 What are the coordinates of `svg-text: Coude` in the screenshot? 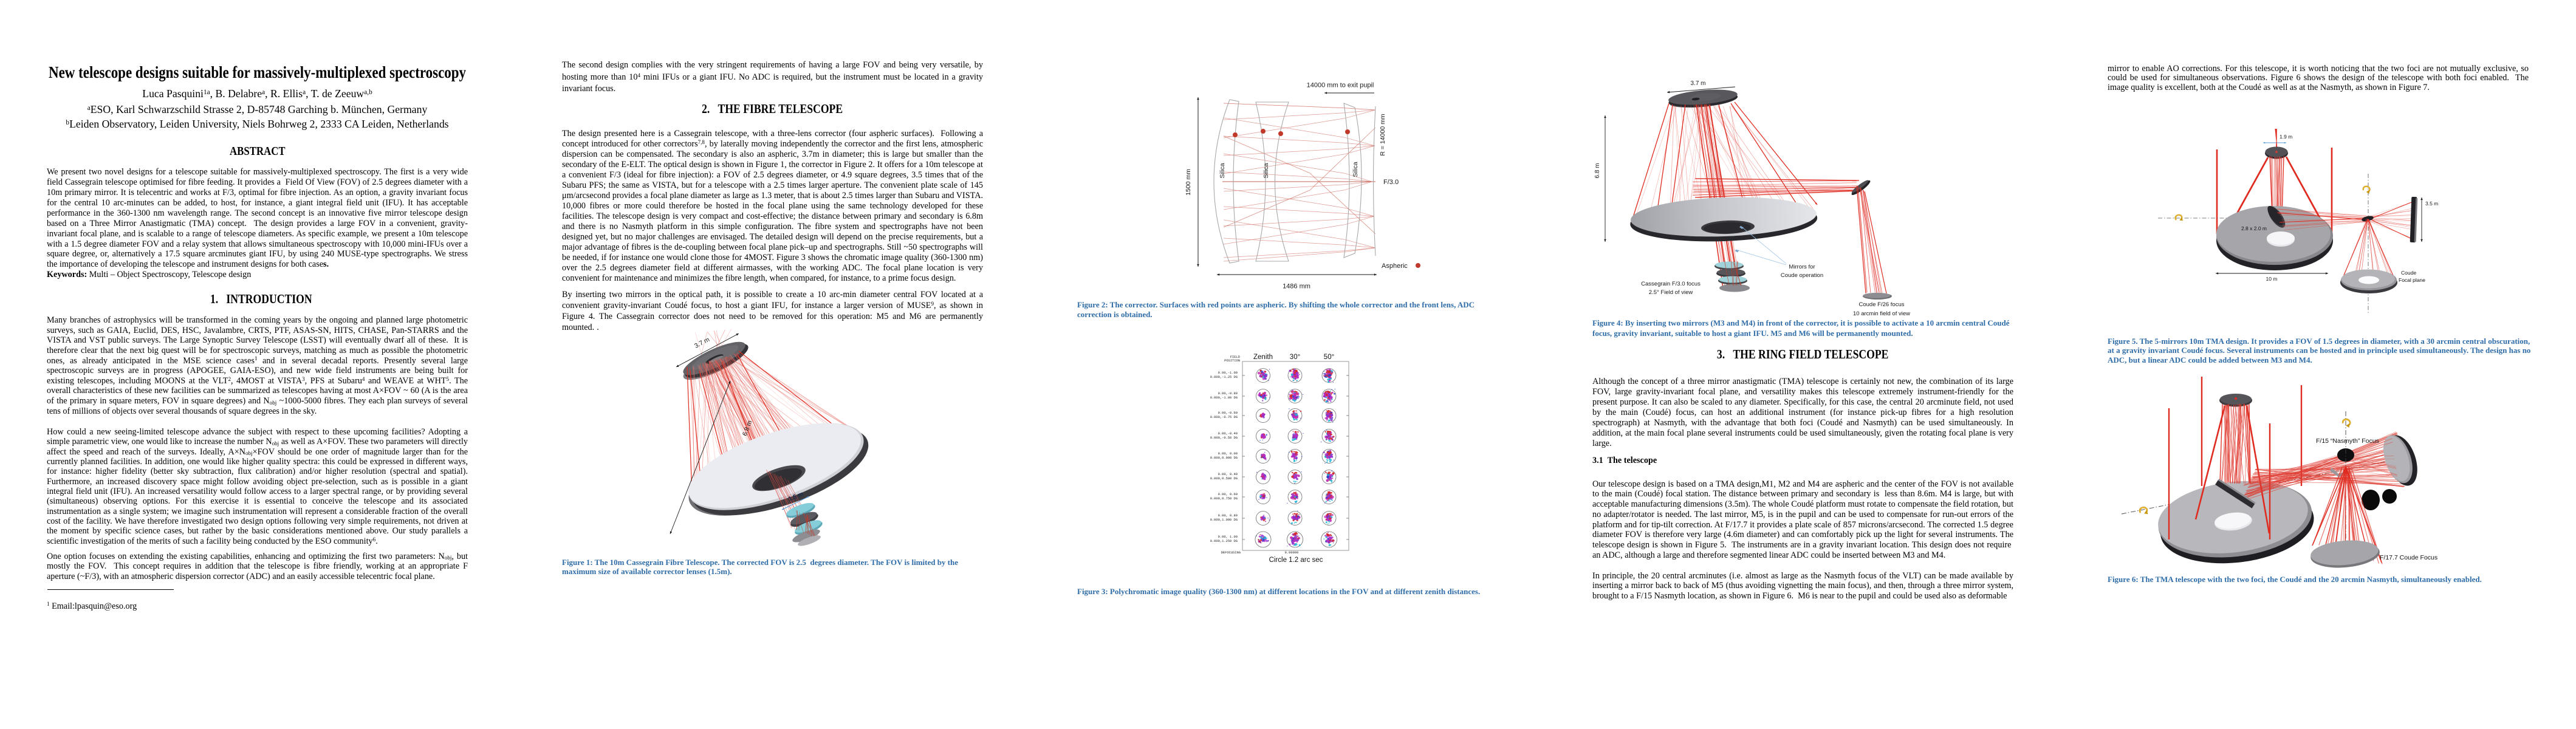 It's located at (2408, 273).